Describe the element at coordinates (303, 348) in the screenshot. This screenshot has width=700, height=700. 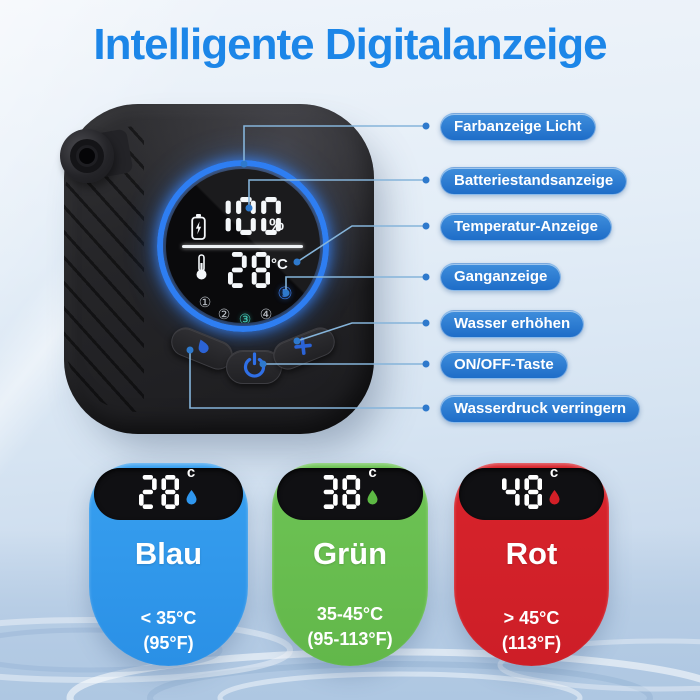
I see `water-increase-icon` at that location.